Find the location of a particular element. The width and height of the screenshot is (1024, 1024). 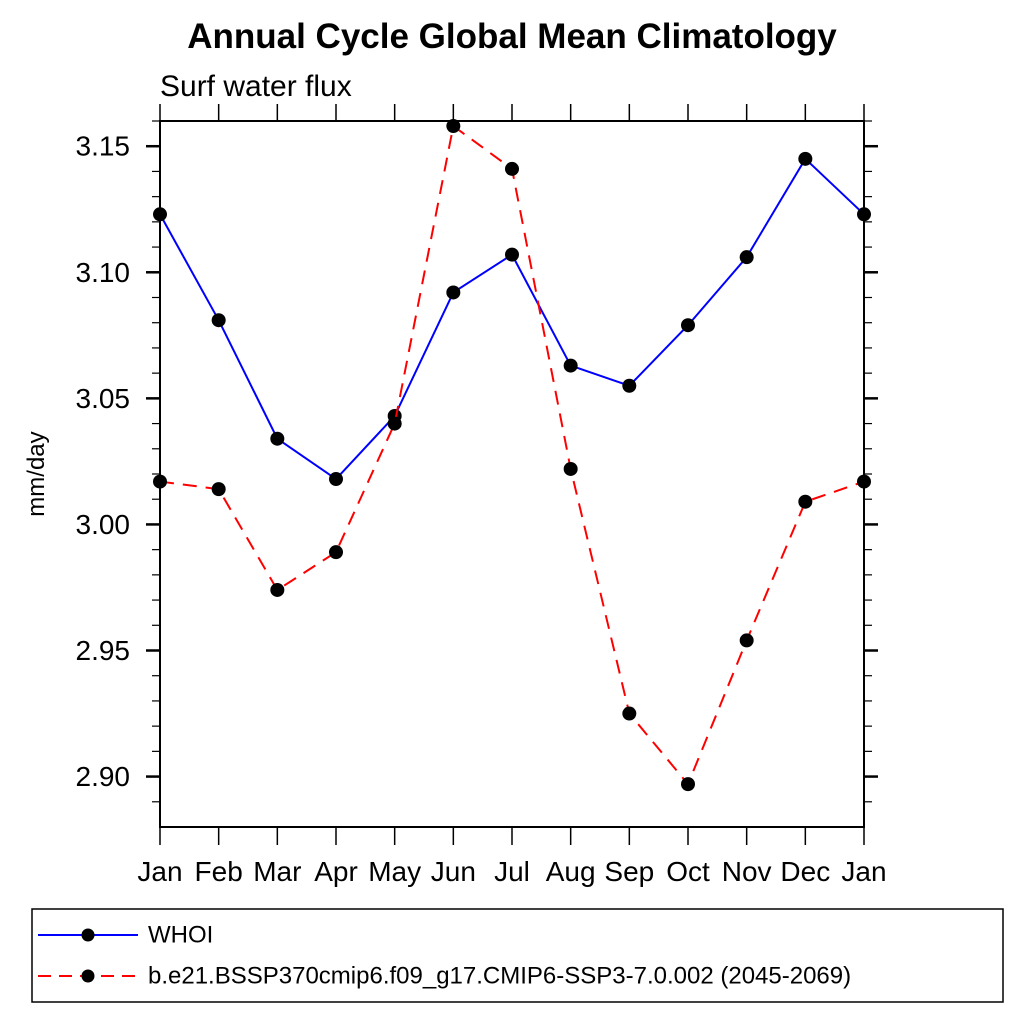

x-tick-label: Jun is located at coordinates (453, 871).